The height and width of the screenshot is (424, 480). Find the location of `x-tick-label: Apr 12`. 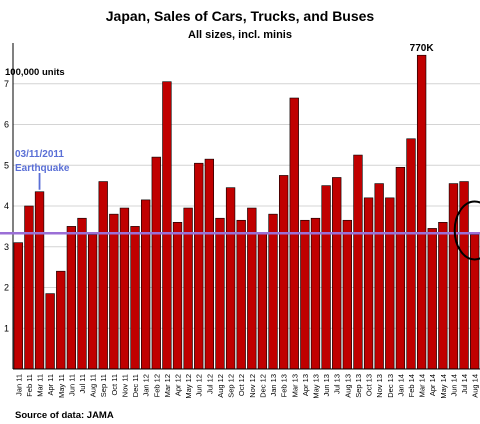

x-tick-label: Apr 12 is located at coordinates (178, 385).